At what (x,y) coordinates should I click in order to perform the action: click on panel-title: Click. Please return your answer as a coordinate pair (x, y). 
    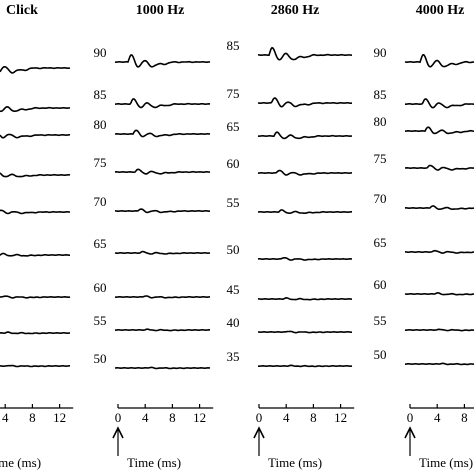
    Looking at the image, I should click on (22, 10).